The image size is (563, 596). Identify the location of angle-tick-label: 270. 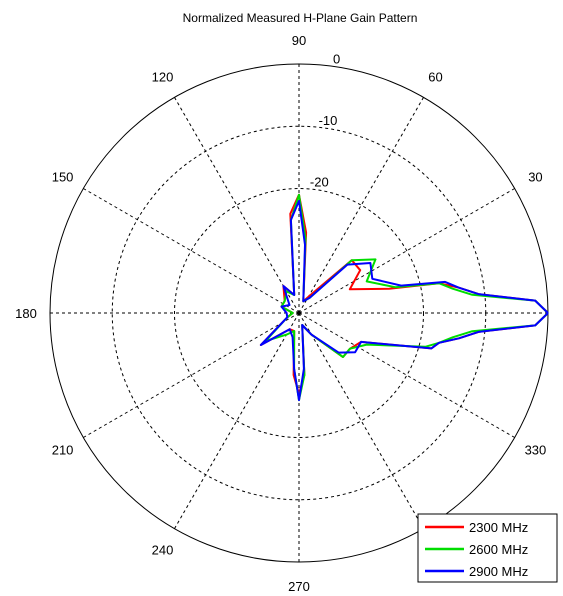
(299, 586).